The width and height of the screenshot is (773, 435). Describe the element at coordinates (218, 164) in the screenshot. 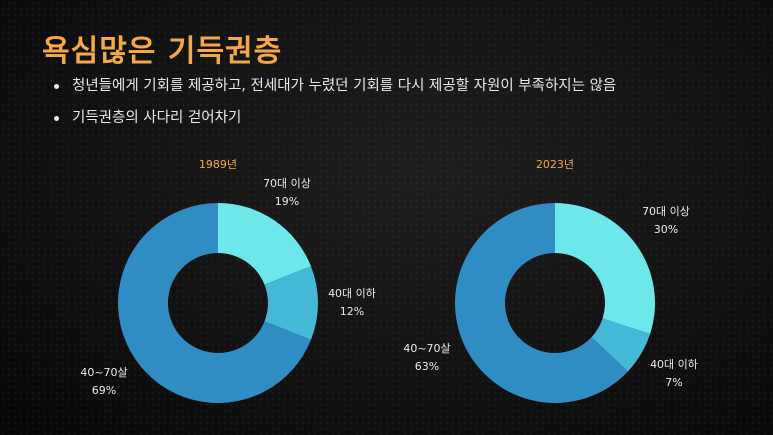

I see `chart-title: 1989년` at that location.